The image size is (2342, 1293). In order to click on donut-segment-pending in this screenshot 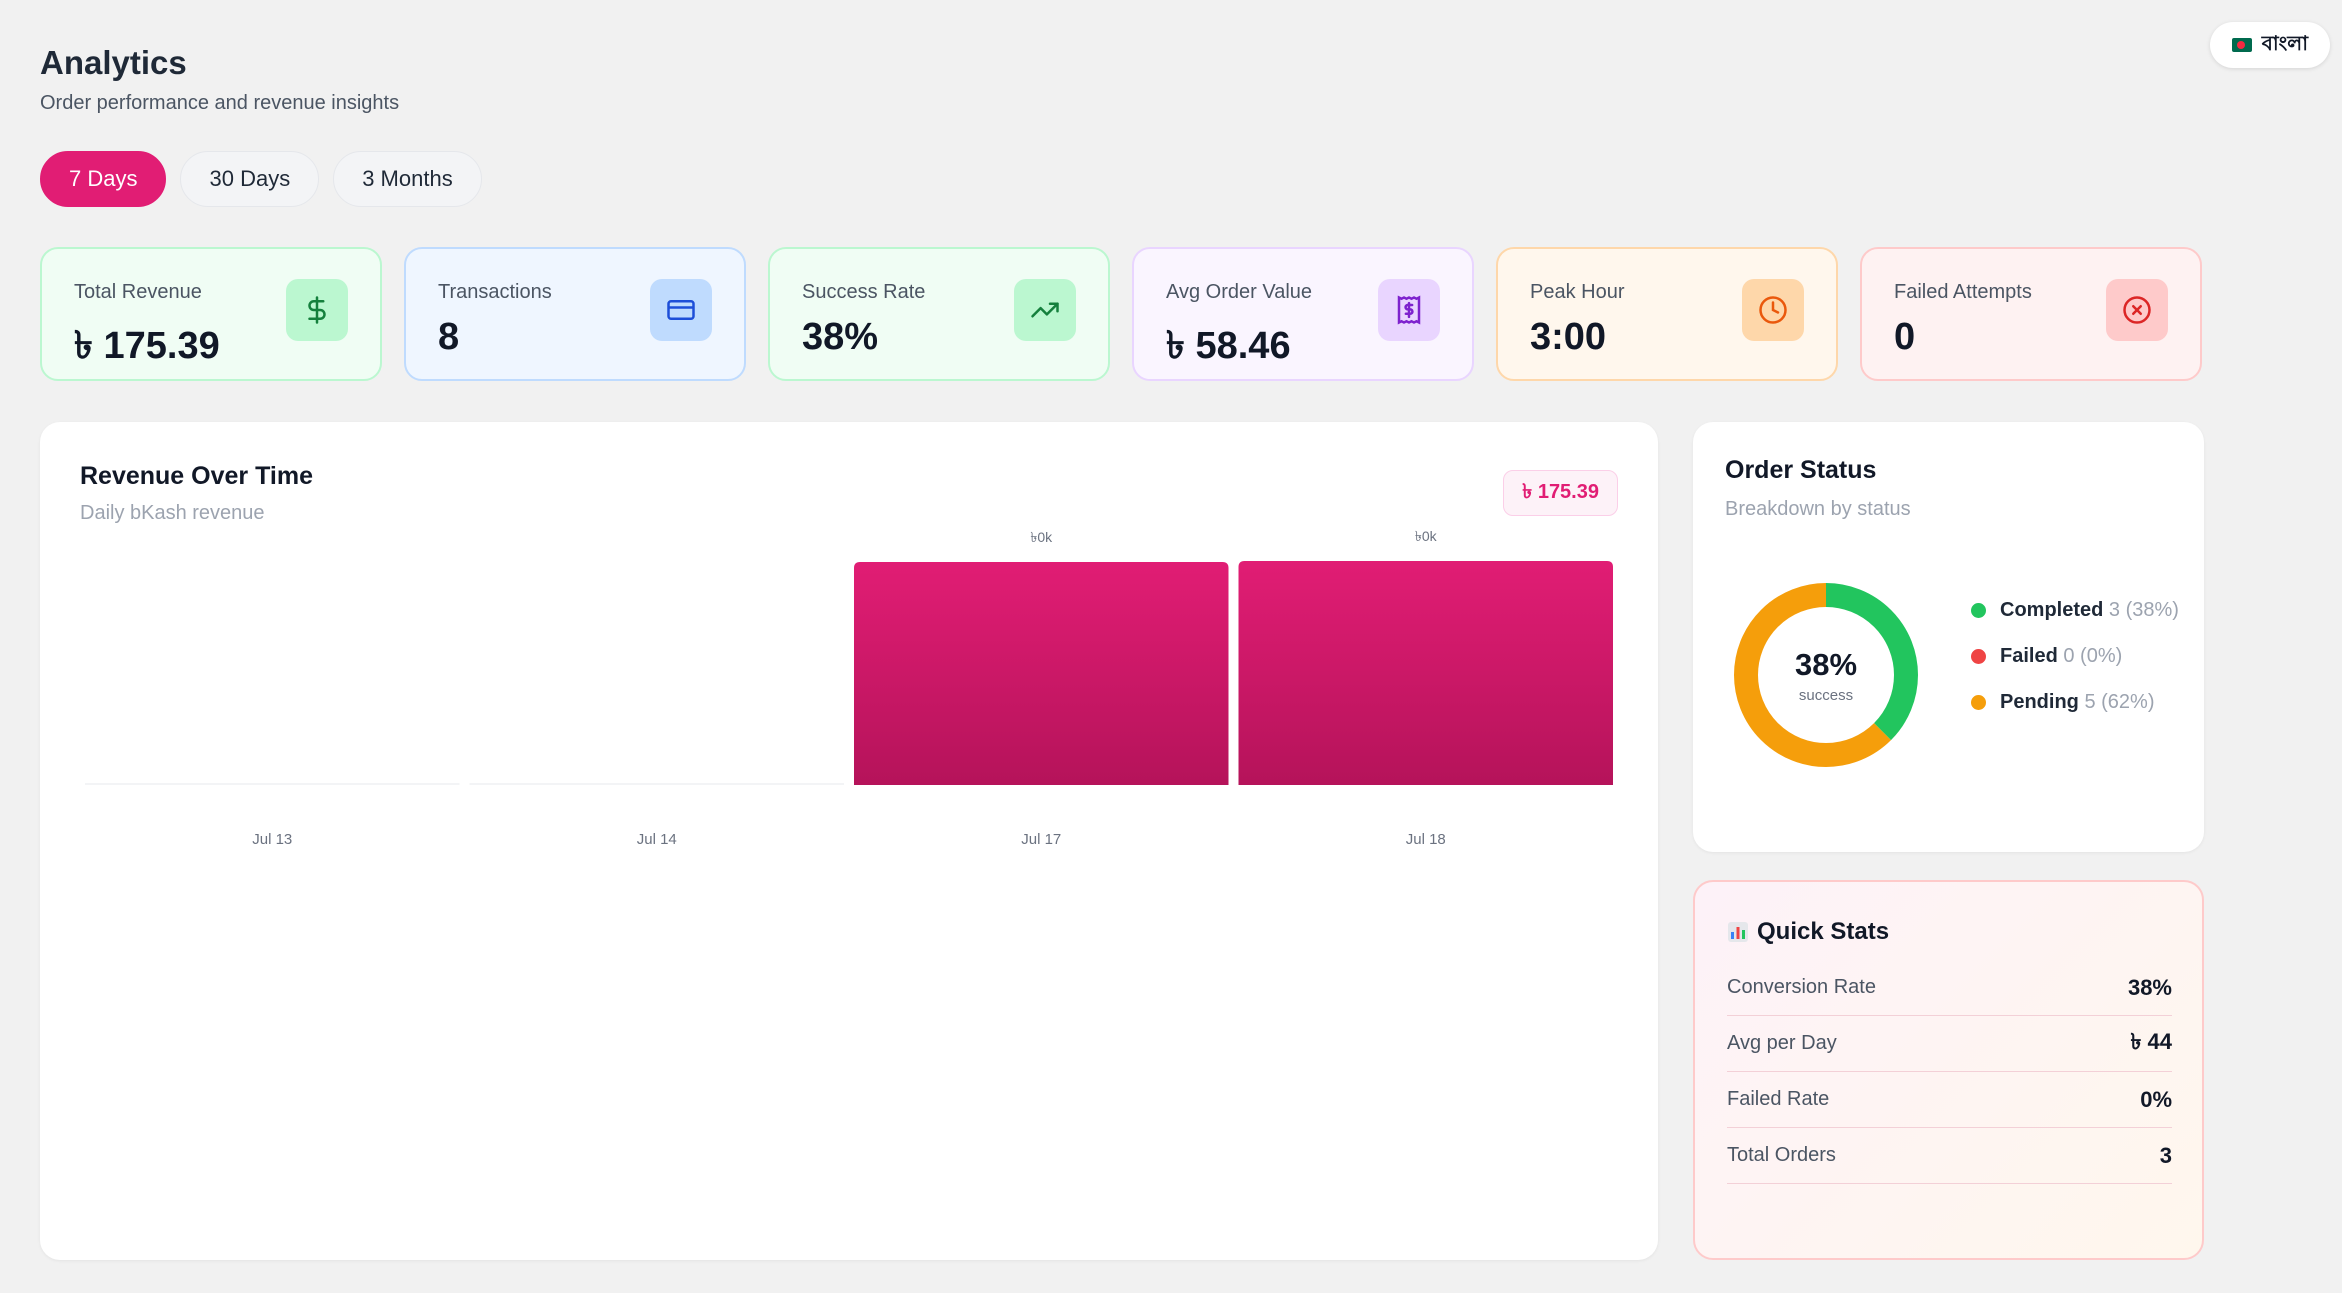, I will do `click(1826, 675)`.